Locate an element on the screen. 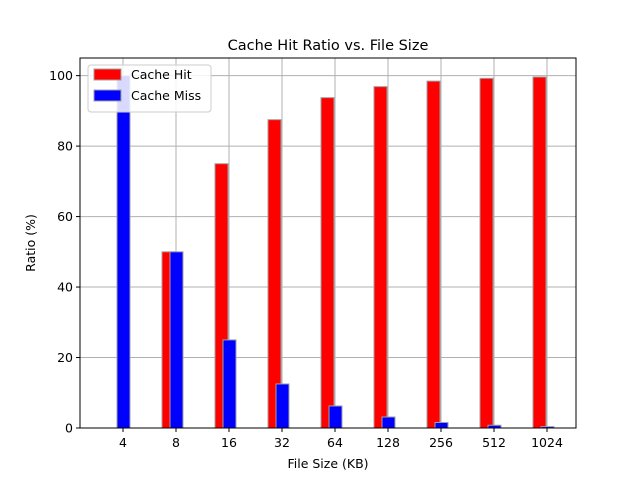 This screenshot has height=480, width=640. legend-label: Cache Miss is located at coordinates (166, 95).